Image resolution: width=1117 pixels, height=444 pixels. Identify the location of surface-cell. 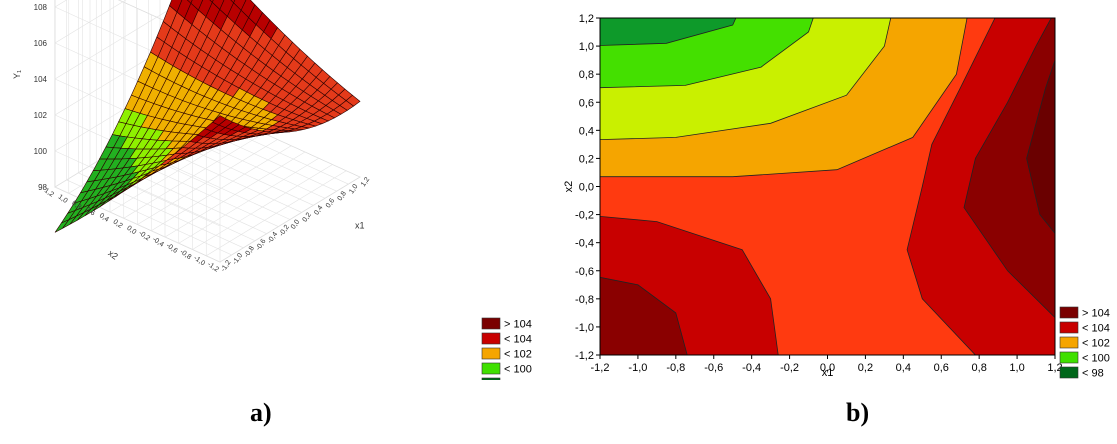
(219, 120).